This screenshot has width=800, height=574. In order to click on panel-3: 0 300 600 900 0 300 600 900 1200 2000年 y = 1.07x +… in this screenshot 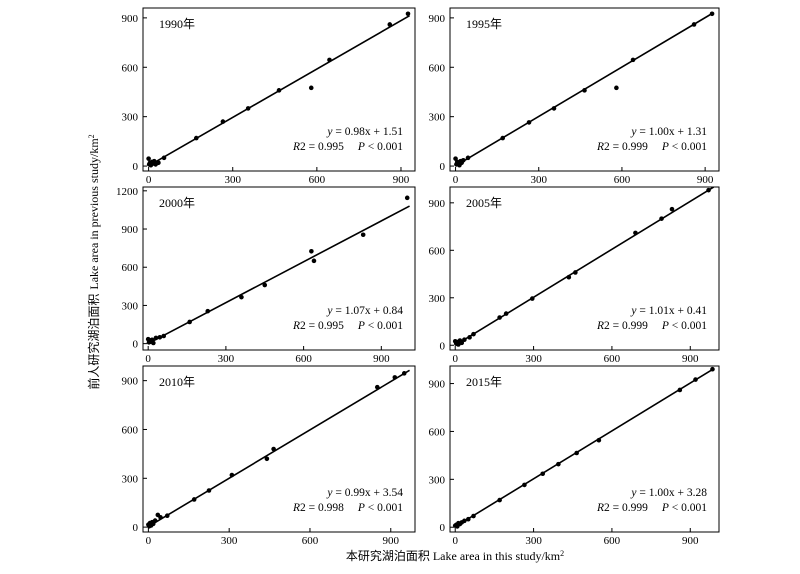, I will do `click(266, 275)`.